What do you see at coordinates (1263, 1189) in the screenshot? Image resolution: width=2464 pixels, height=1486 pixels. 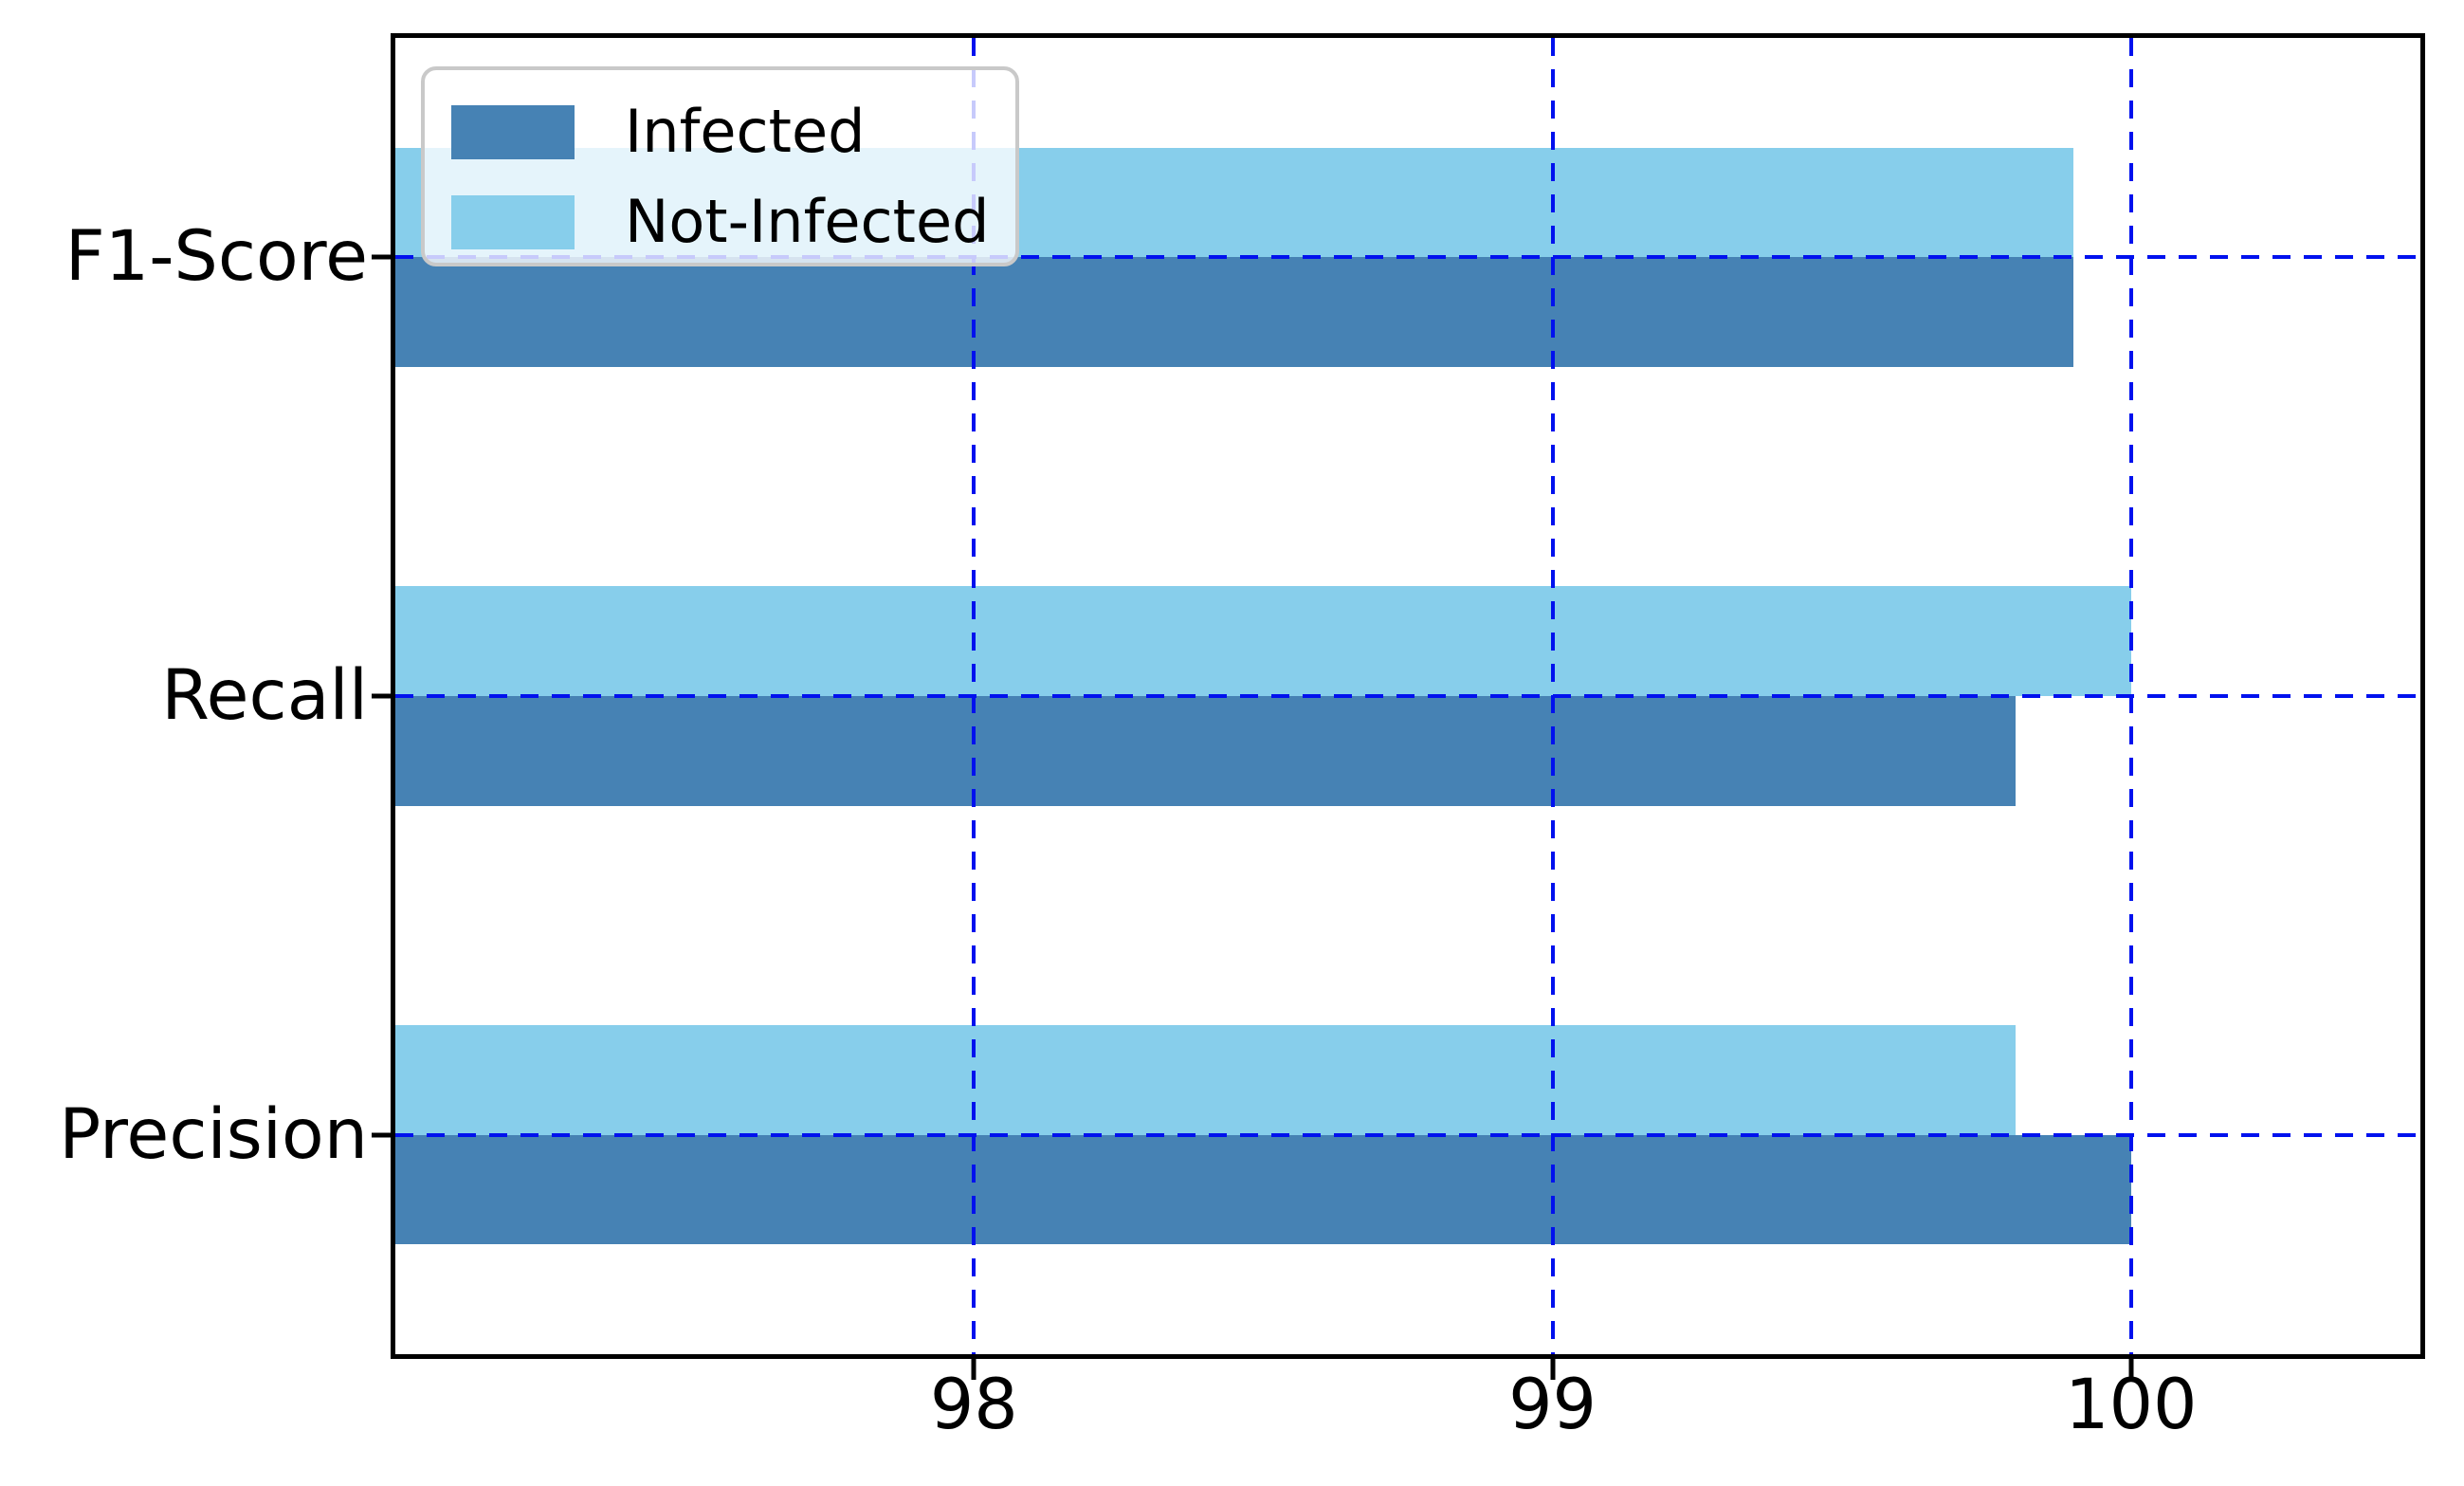 I see `bar-precision-infected` at bounding box center [1263, 1189].